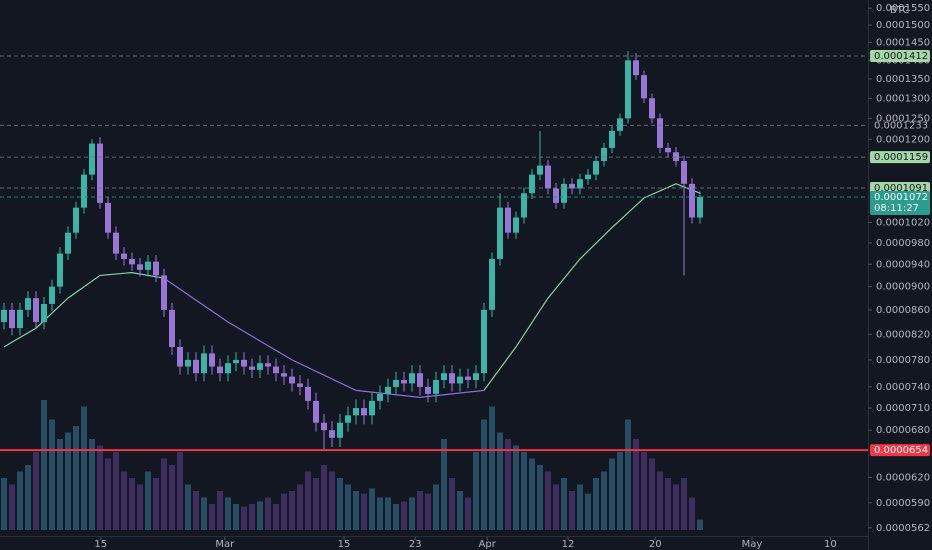 The image size is (932, 550). What do you see at coordinates (903, 139) in the screenshot?
I see `y-tick-label: 0.0001200` at bounding box center [903, 139].